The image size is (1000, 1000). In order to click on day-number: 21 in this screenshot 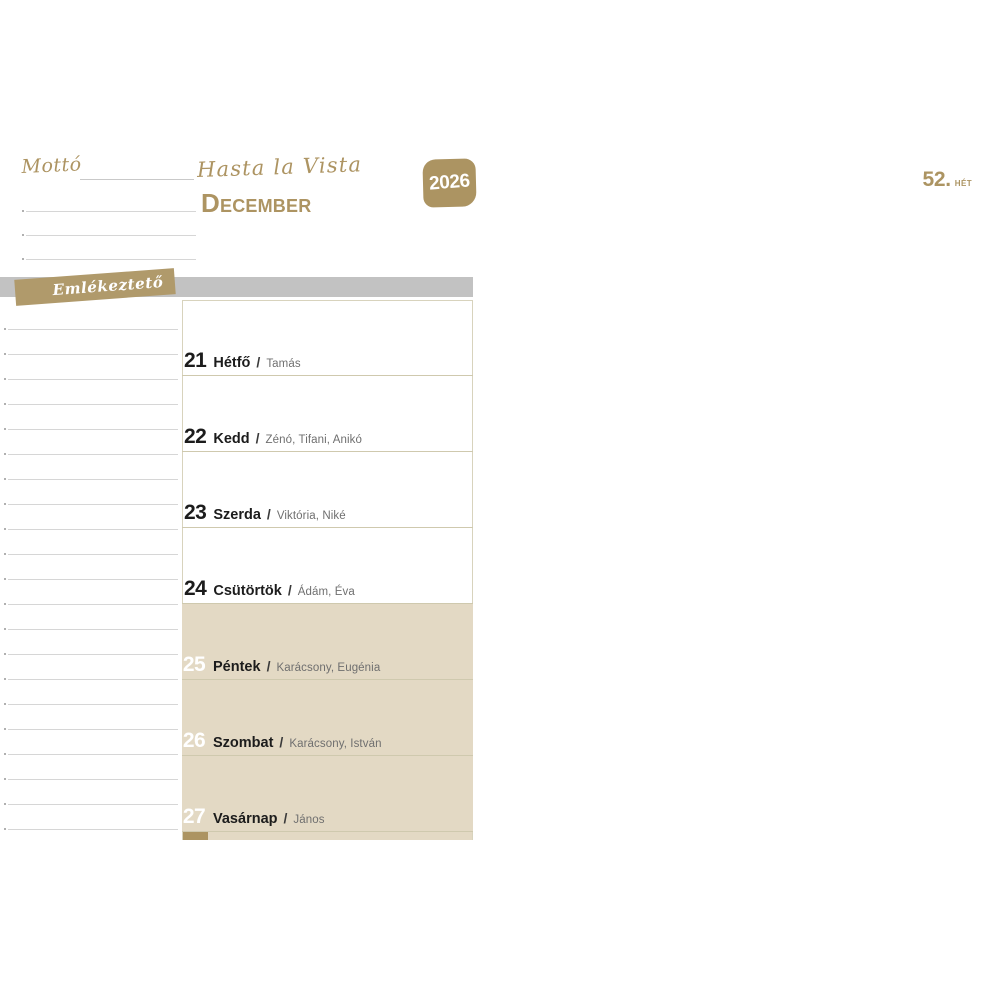, I will do `click(195, 360)`.